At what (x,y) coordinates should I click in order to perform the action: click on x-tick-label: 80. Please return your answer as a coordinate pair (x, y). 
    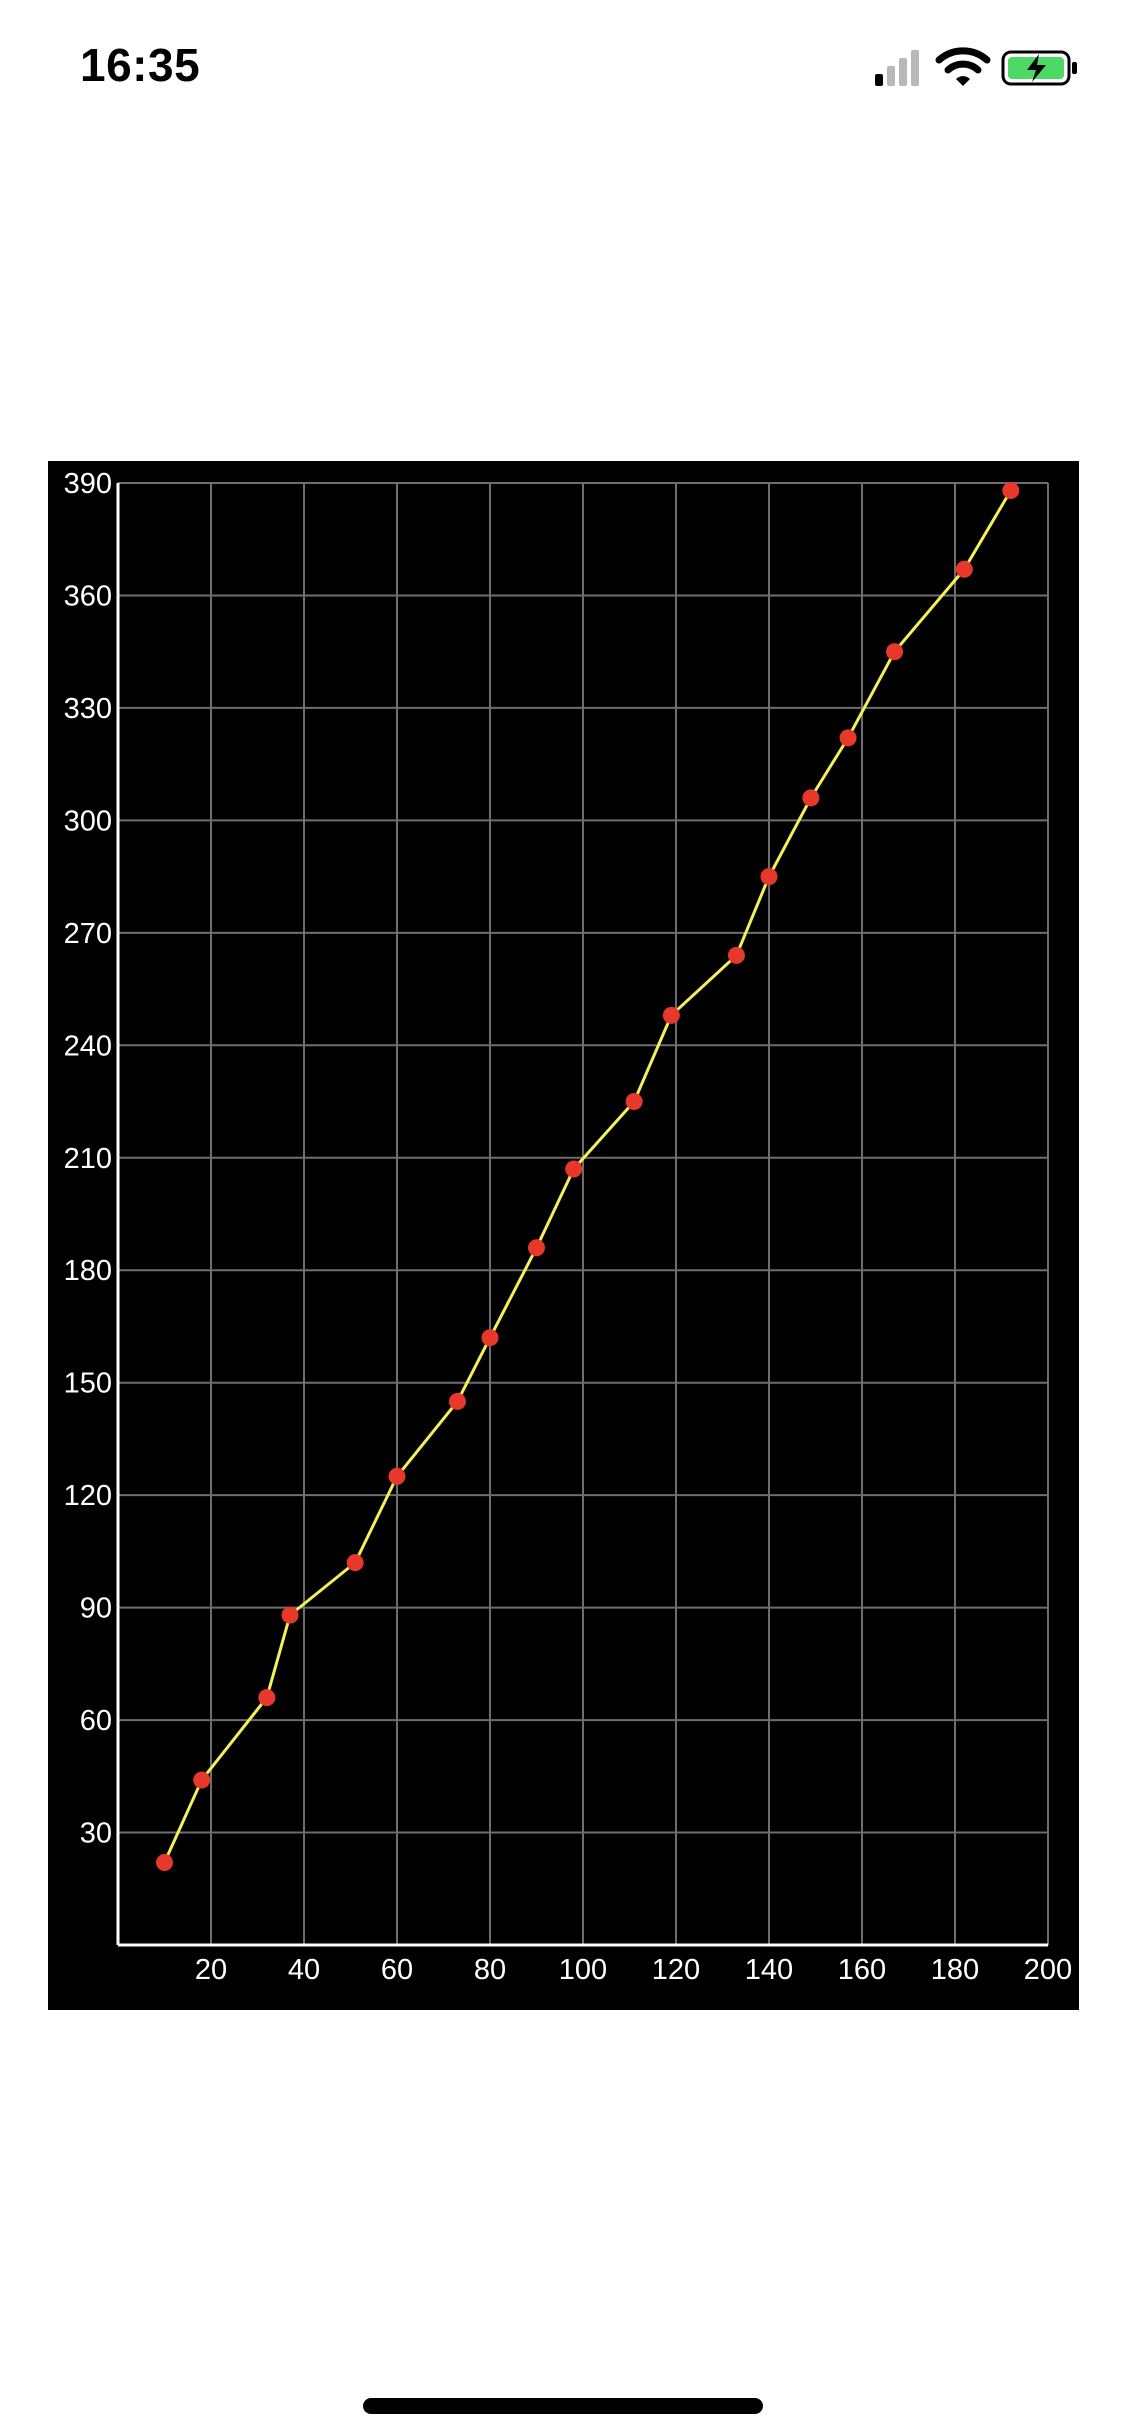
    Looking at the image, I should click on (490, 1970).